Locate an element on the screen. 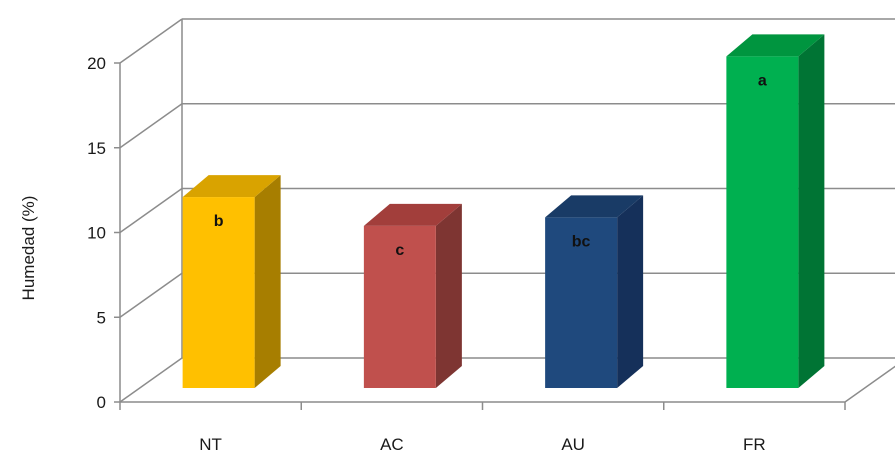 This screenshot has width=895, height=454. bar-annotation: b is located at coordinates (219, 221).